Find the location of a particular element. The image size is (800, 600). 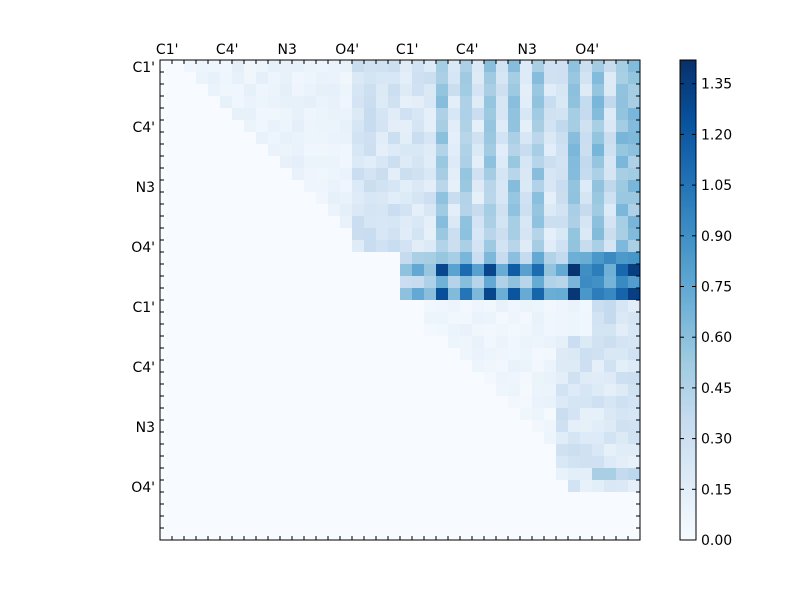

colorbar-tick-label: 0.00 is located at coordinates (716, 541).